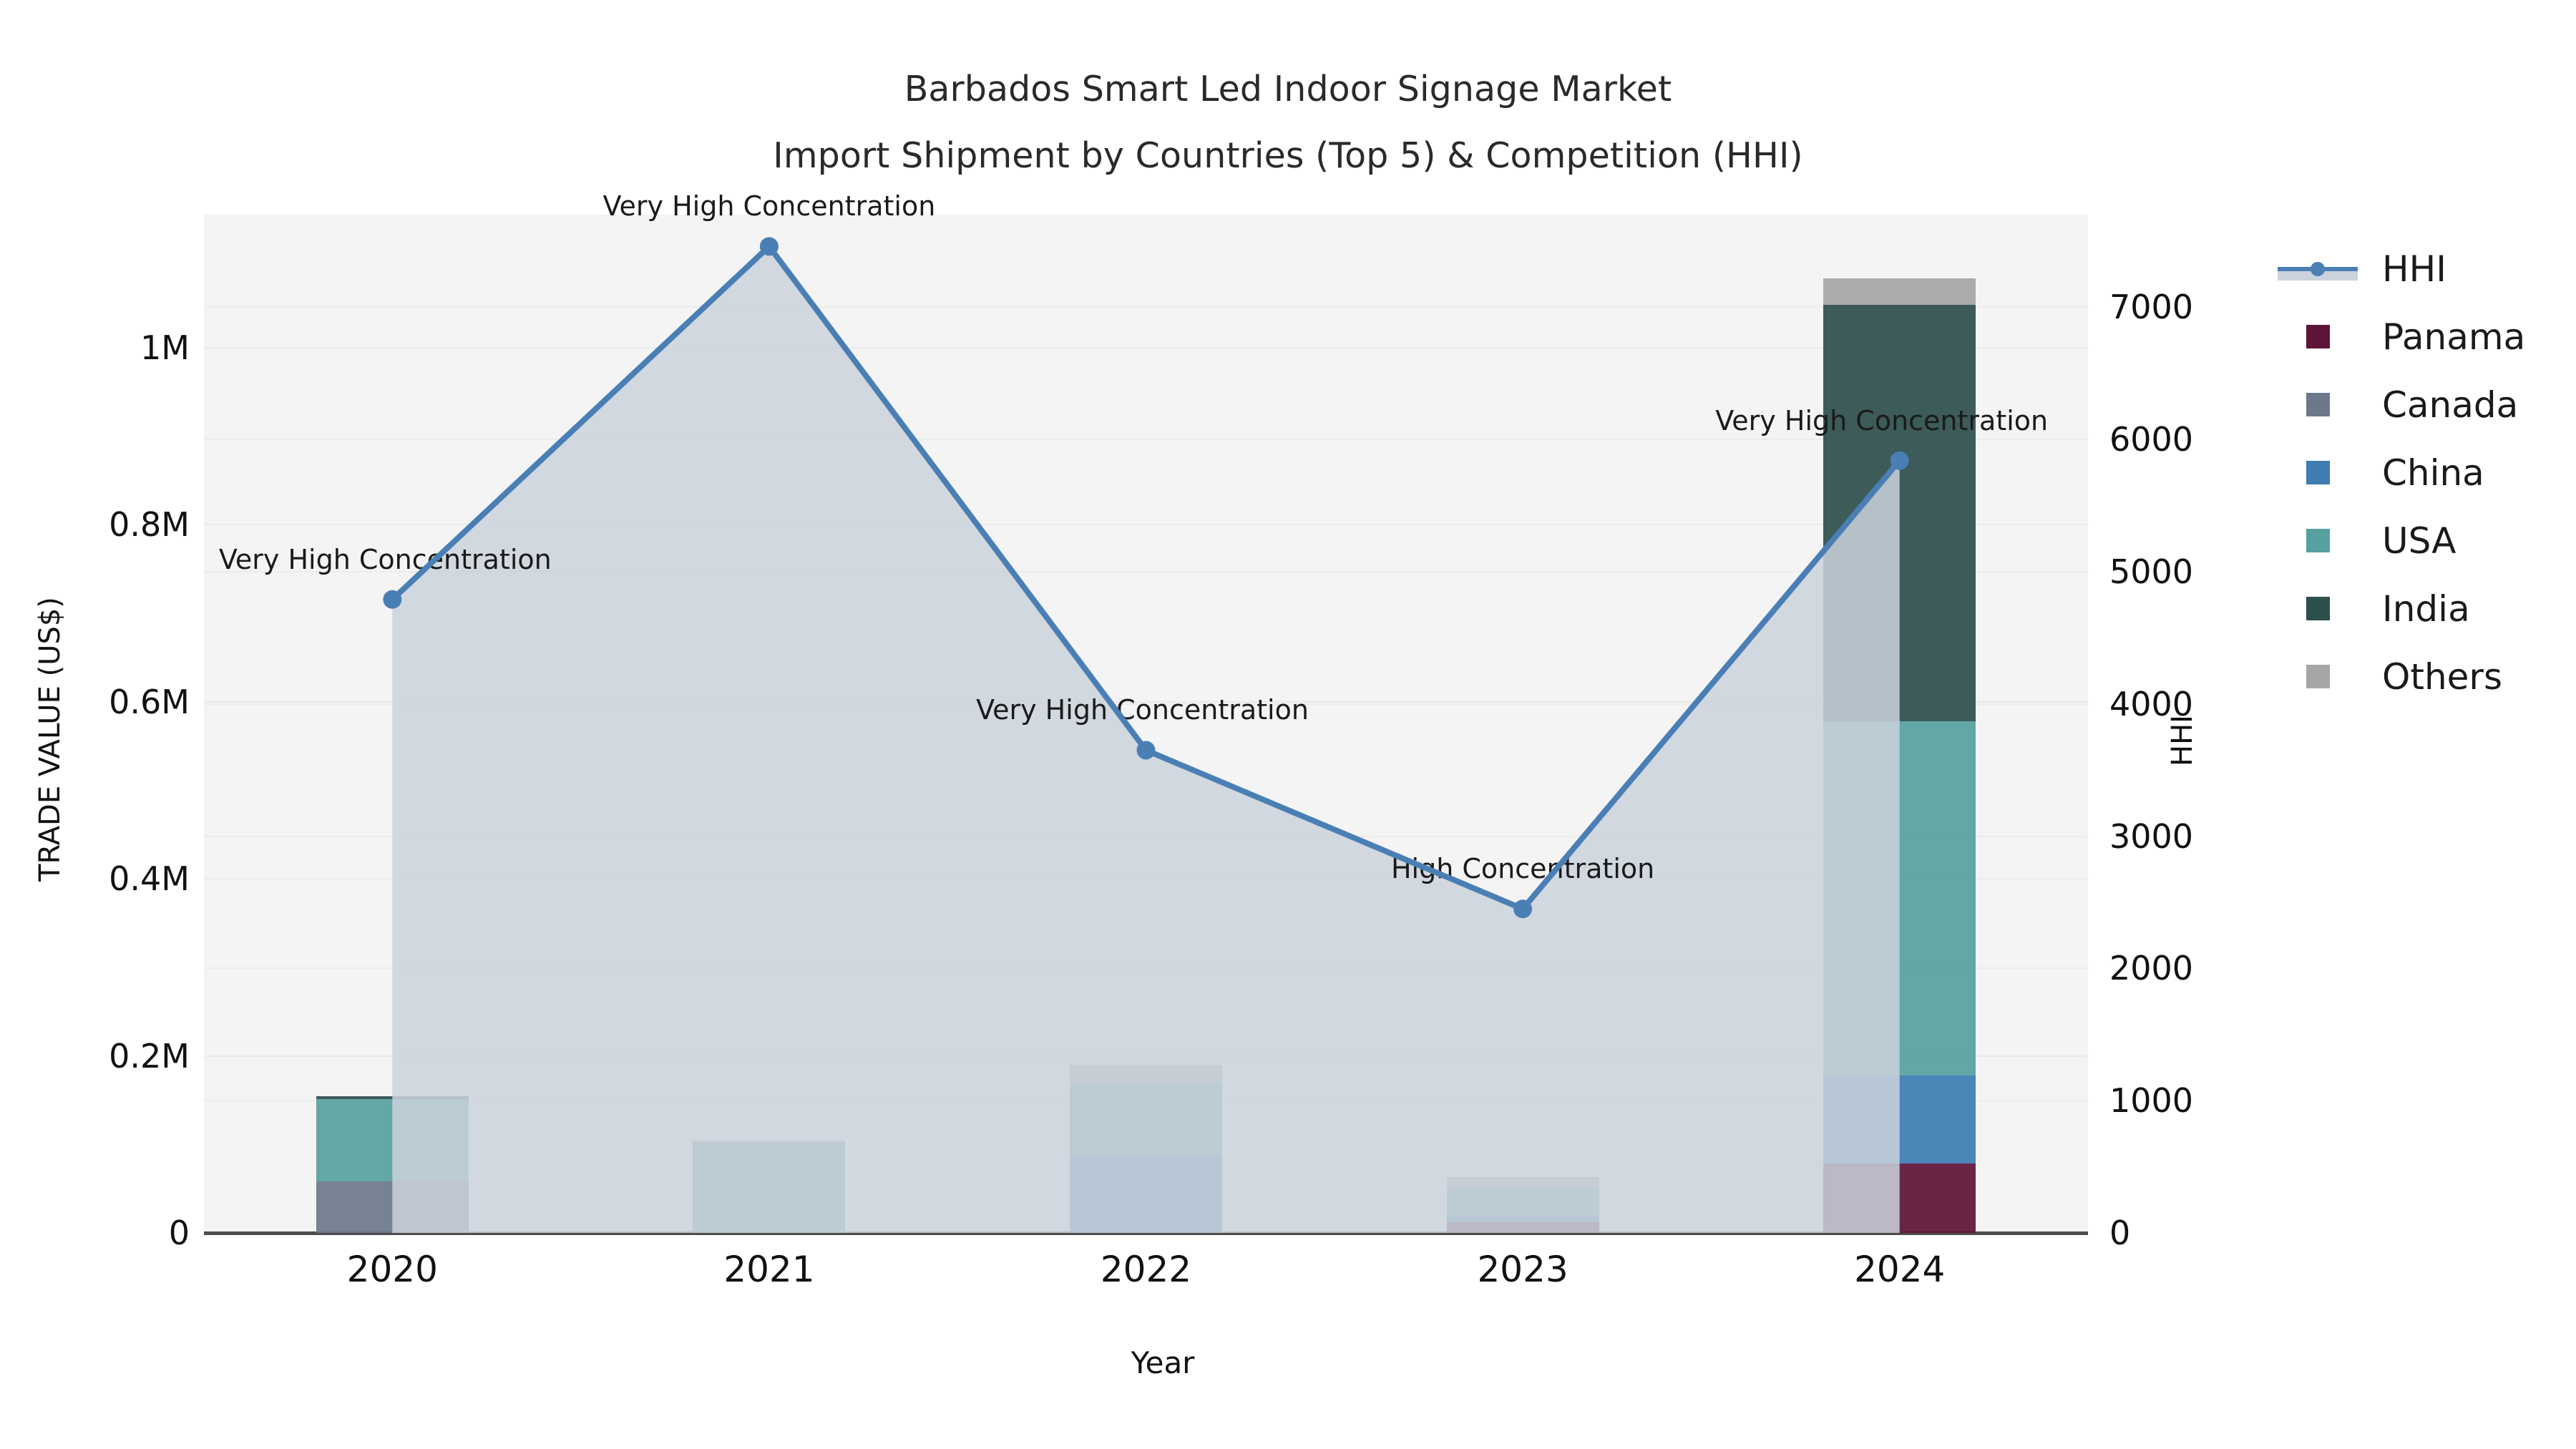 The image size is (2576, 1449). What do you see at coordinates (2442, 676) in the screenshot?
I see `legend-item-label: Others` at bounding box center [2442, 676].